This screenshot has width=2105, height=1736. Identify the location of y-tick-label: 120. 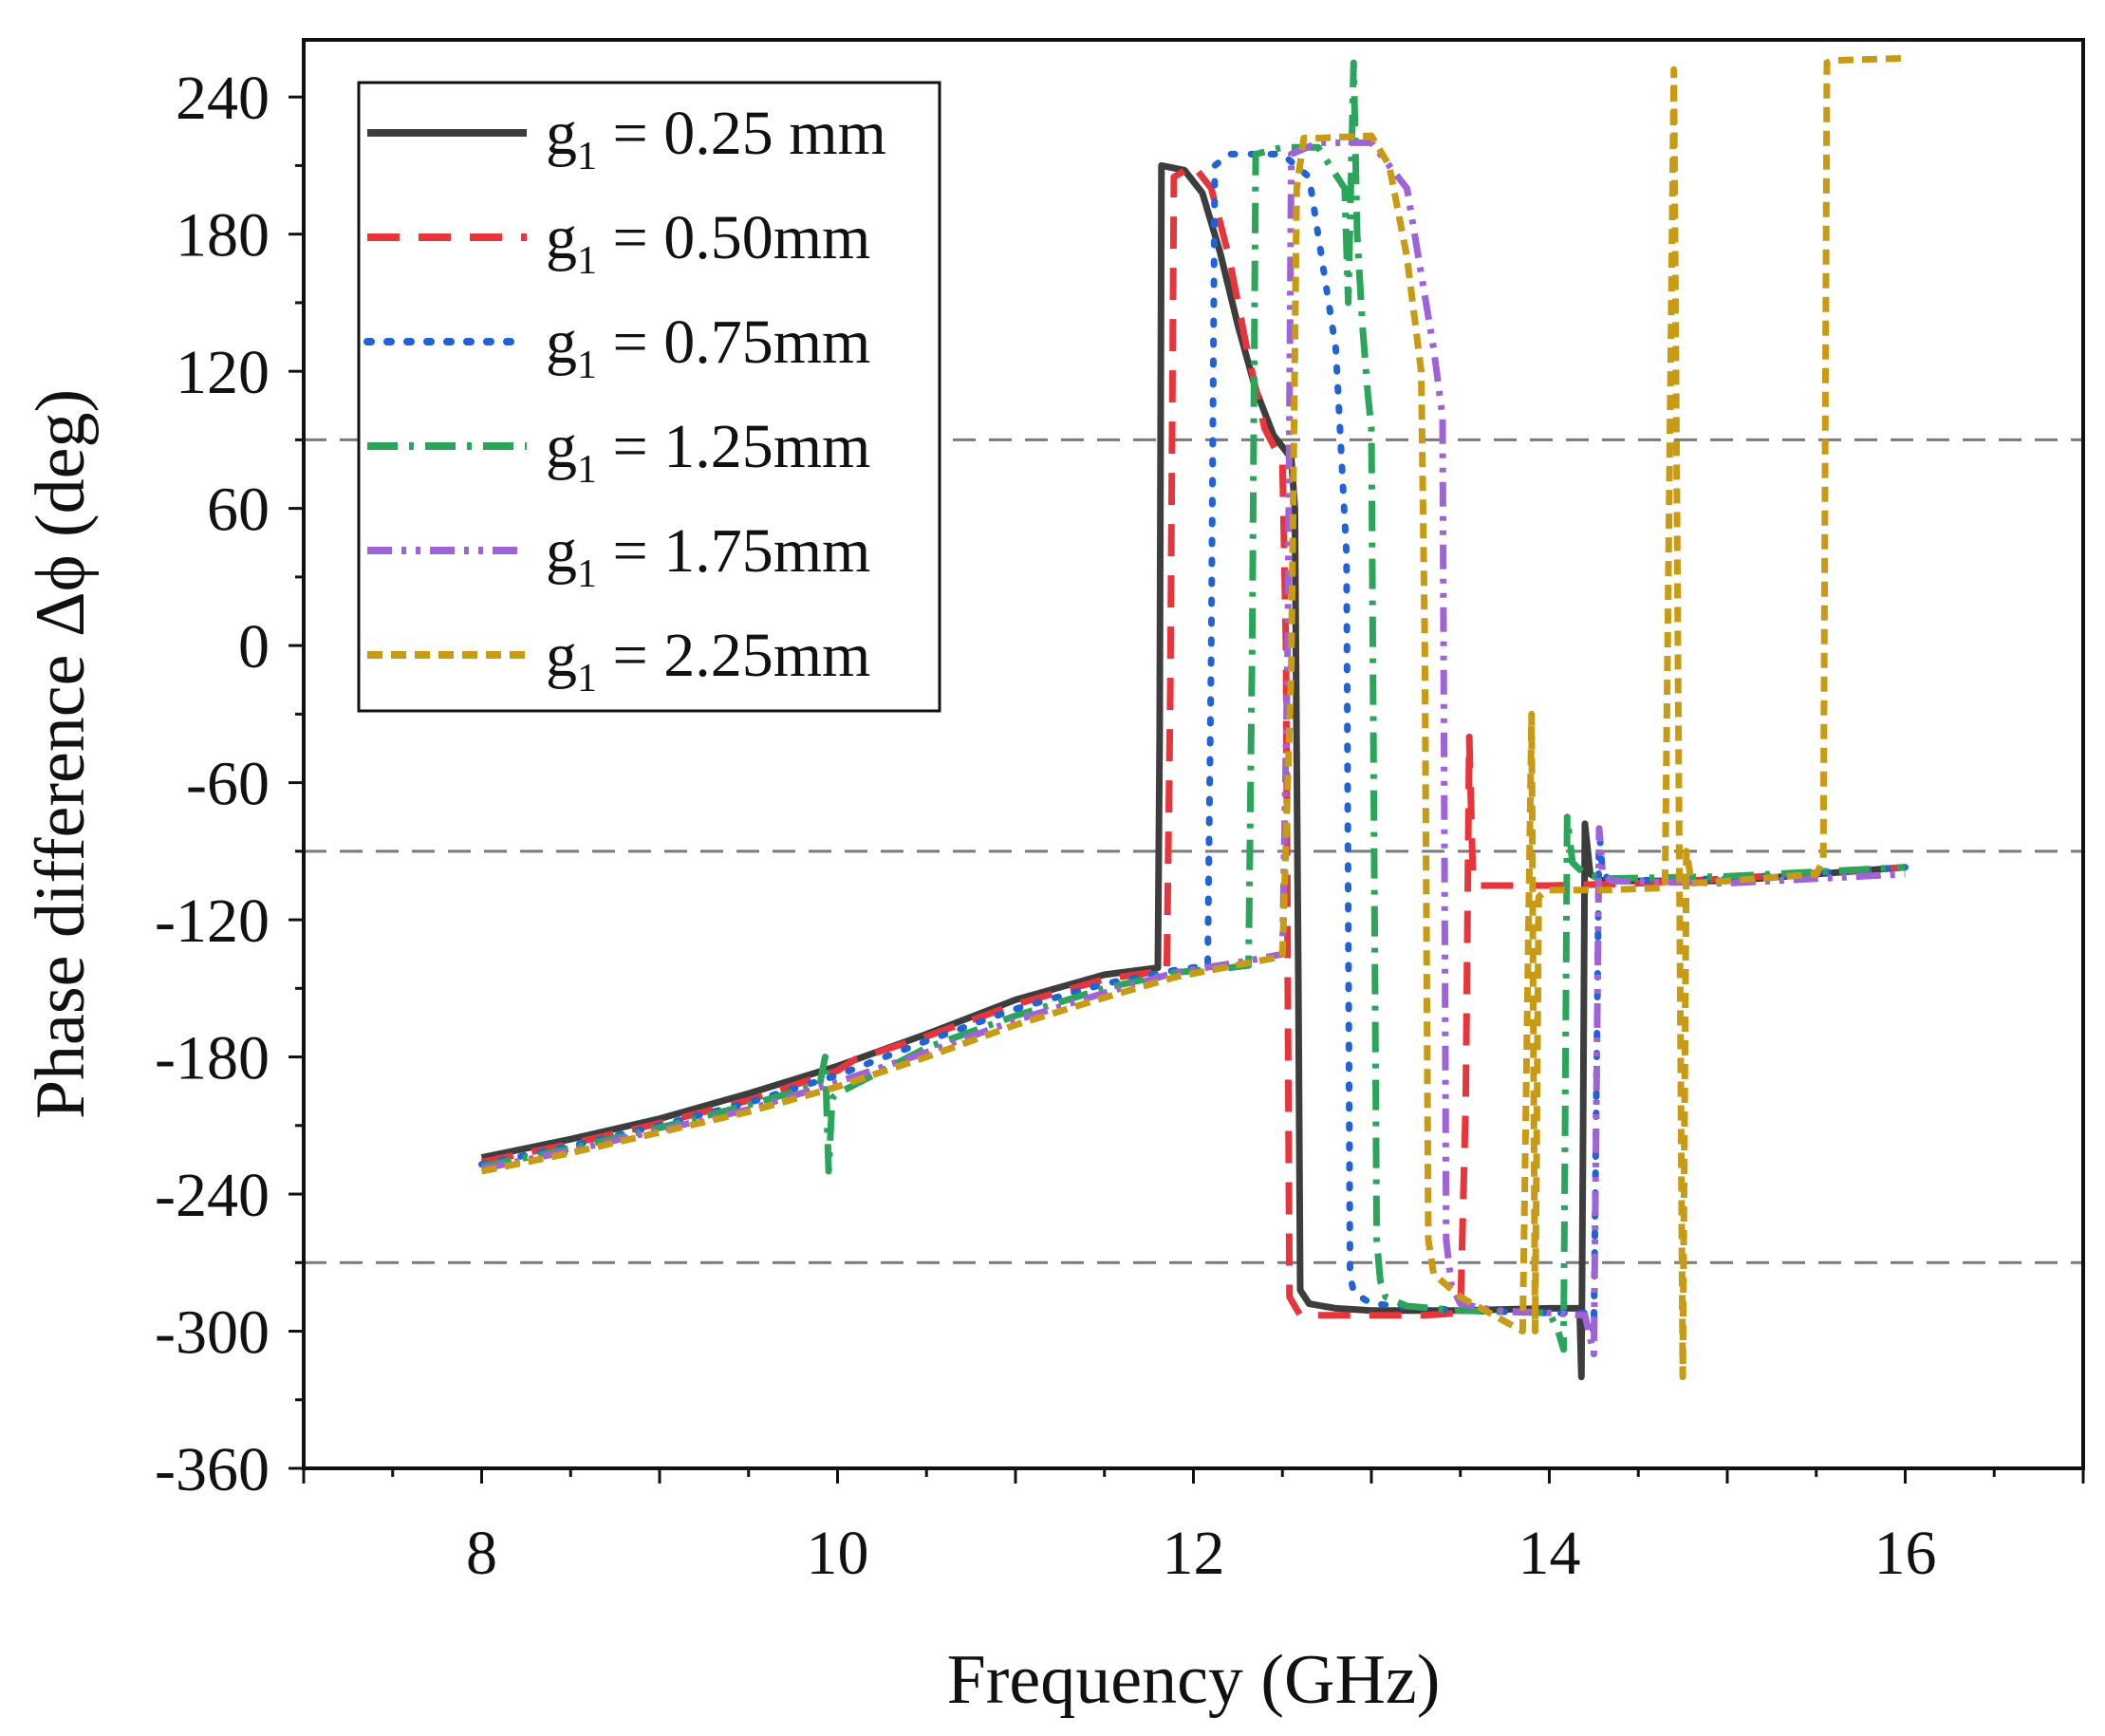
(223, 373).